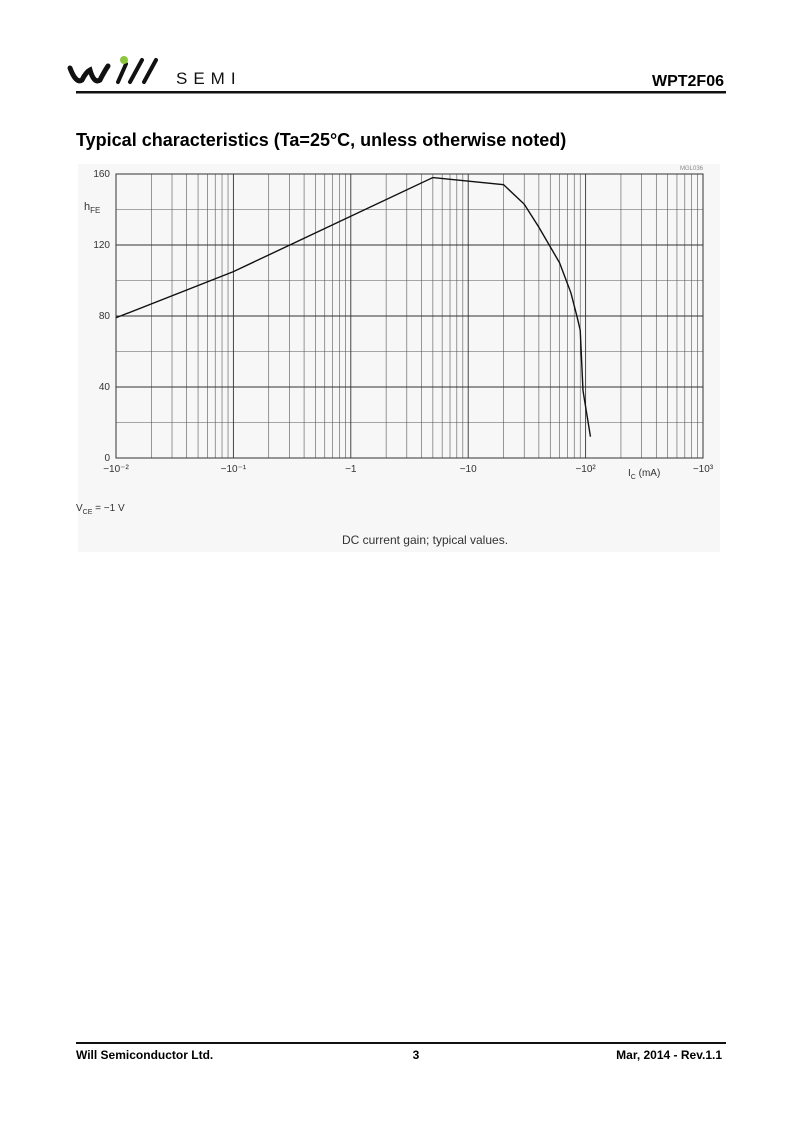  What do you see at coordinates (688, 81) in the screenshot?
I see `part-number: WPT2F06` at bounding box center [688, 81].